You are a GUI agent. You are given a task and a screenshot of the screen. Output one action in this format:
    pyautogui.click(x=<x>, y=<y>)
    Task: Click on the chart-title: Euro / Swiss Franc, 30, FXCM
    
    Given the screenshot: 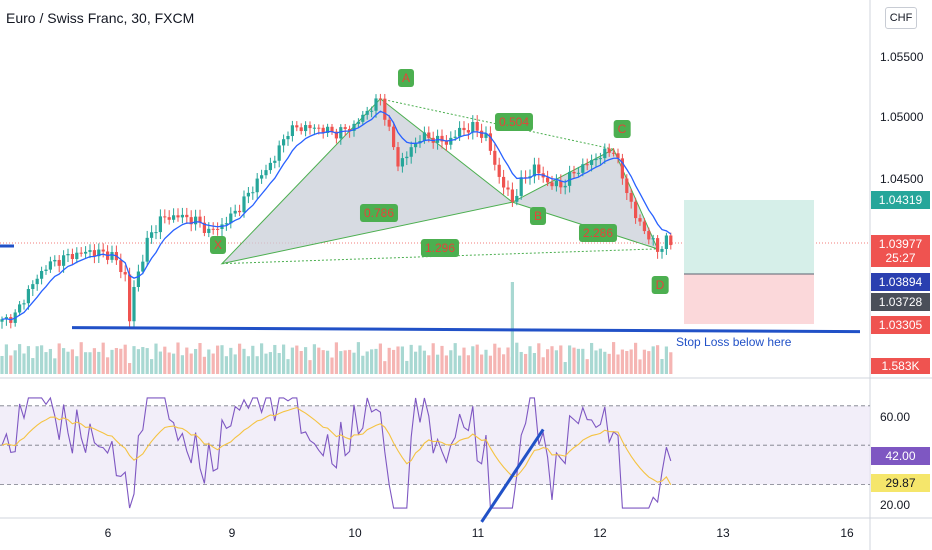 What is the action you would take?
    pyautogui.click(x=100, y=18)
    